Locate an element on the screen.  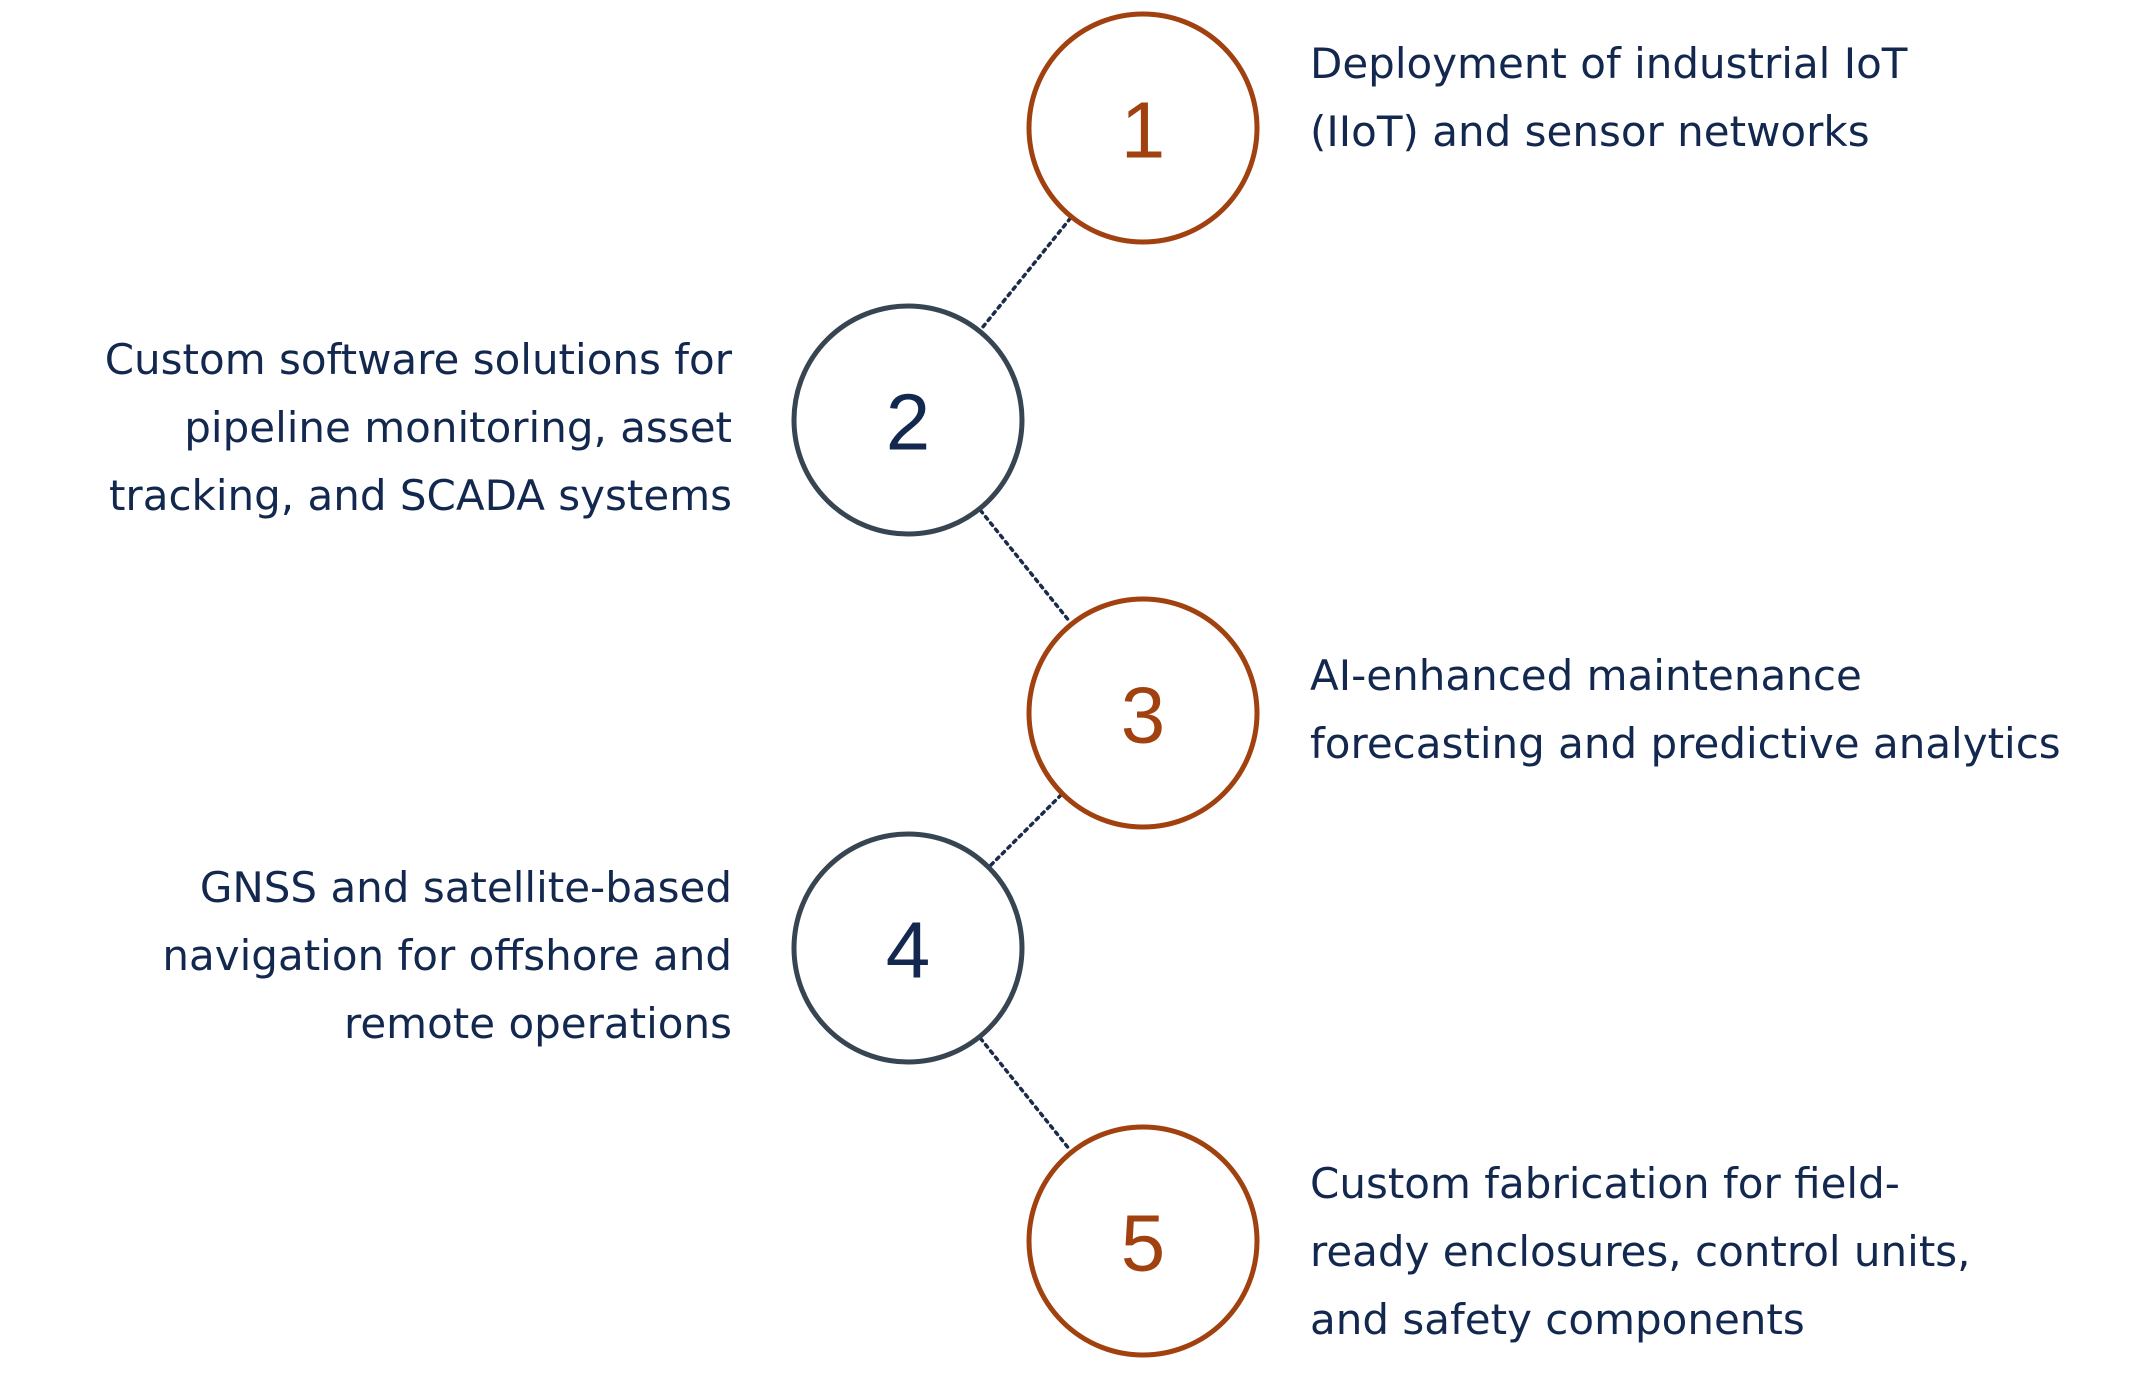
step-description-line: (IIoT) and sensor networks is located at coordinates (1590, 131).